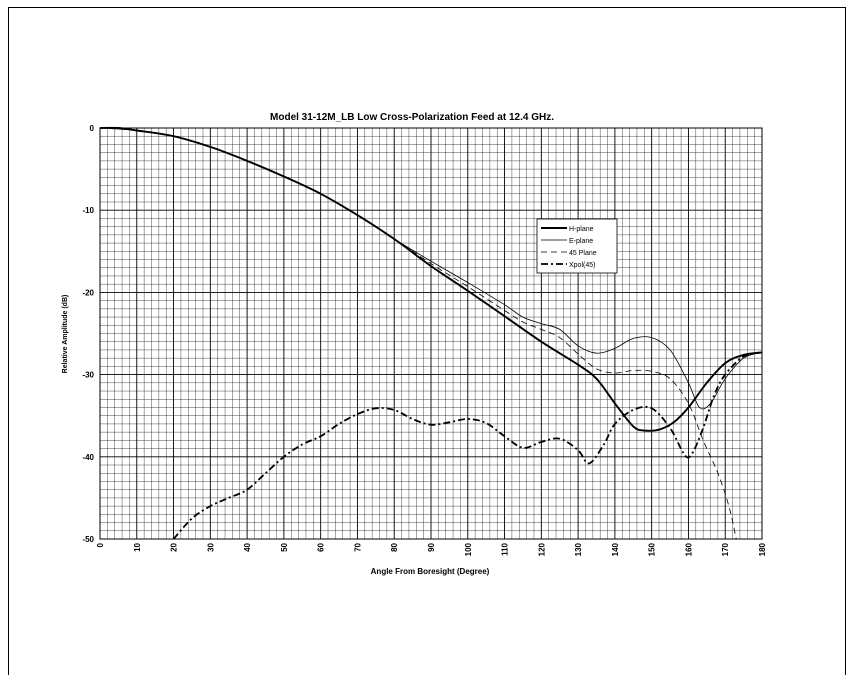 Image resolution: width=856 pixels, height=677 pixels. Describe the element at coordinates (468, 549) in the screenshot. I see `x-tick-label: 100` at that location.